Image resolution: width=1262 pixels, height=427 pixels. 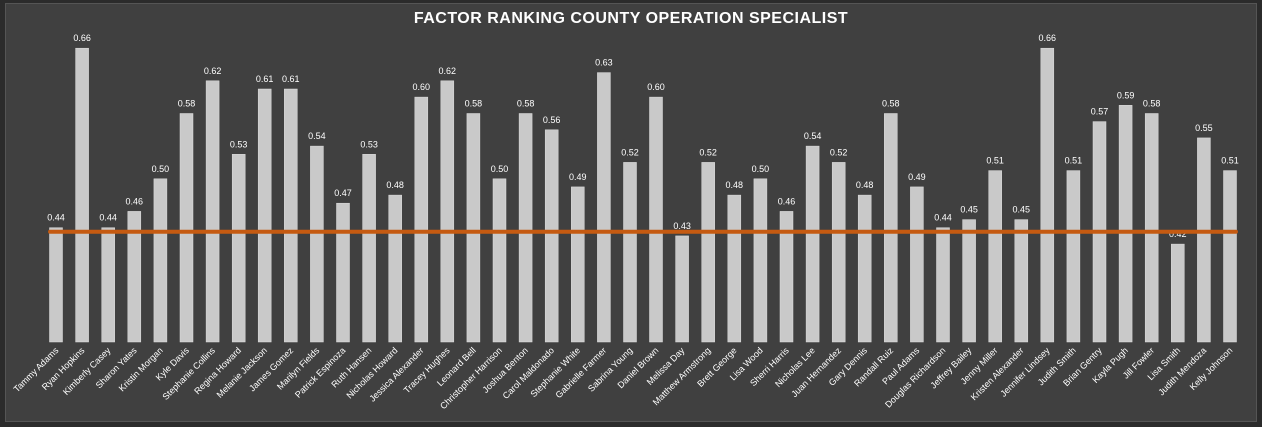 I want to click on category-label: Tammy Adams, so click(x=36, y=369).